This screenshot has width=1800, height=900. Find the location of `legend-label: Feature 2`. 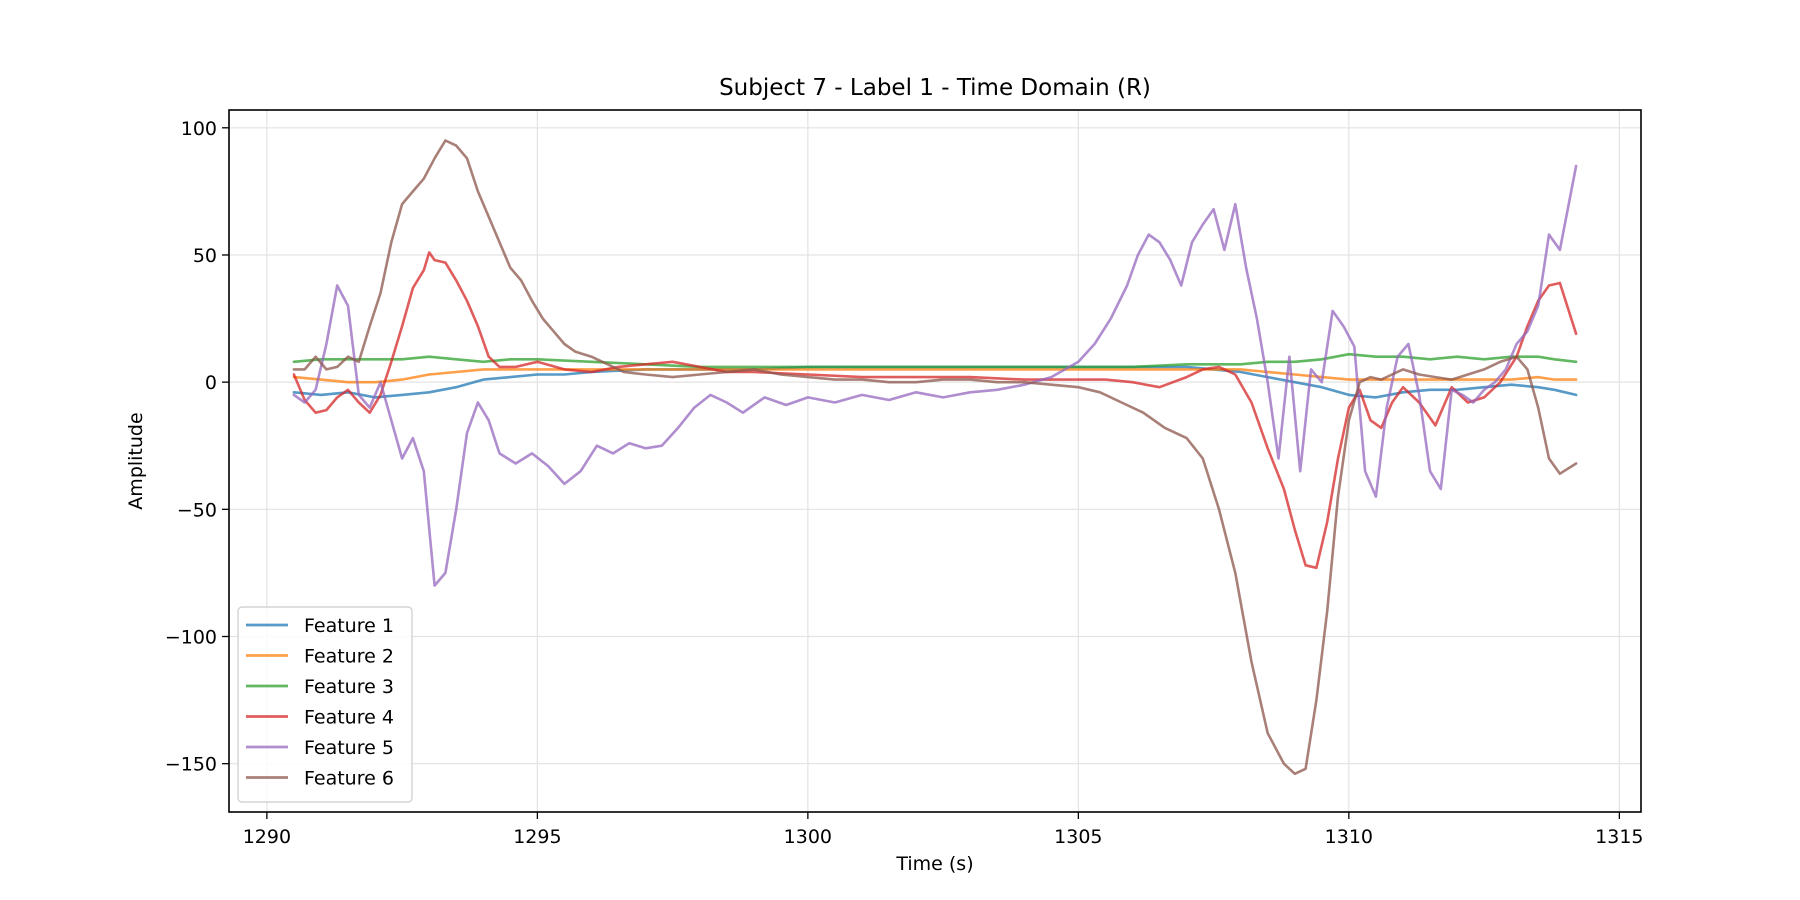

legend-label: Feature 2 is located at coordinates (349, 657).